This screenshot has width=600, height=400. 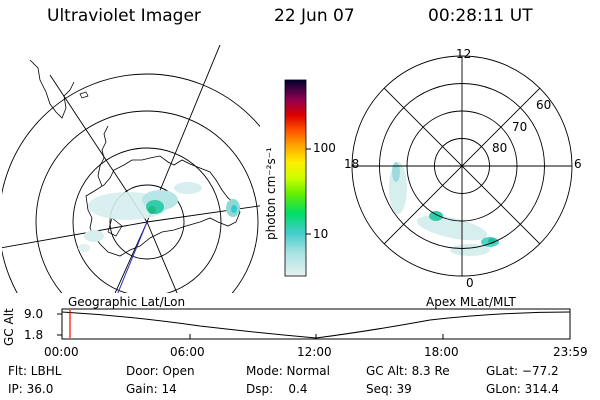 I want to click on mlt-label-dawn: 6, so click(x=578, y=164).